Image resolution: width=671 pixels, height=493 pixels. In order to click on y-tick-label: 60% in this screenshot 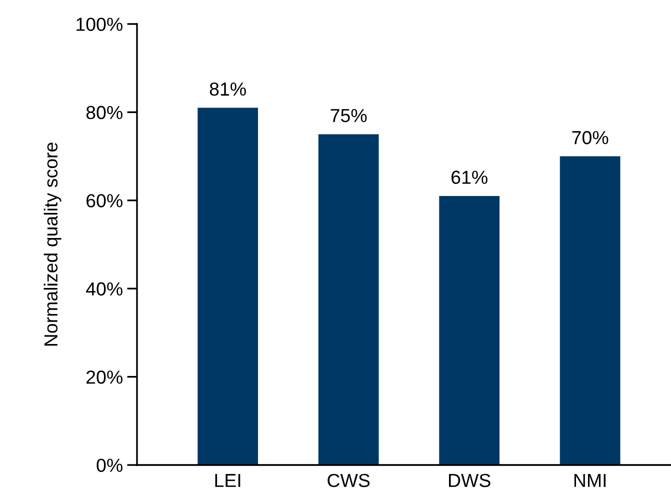, I will do `click(104, 201)`.